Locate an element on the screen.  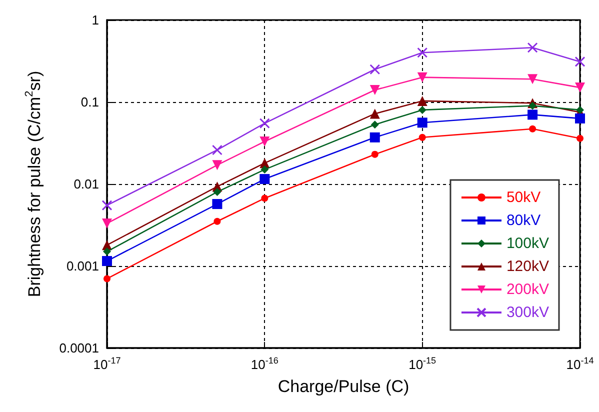
legend-label: 100kV is located at coordinates (528, 243).